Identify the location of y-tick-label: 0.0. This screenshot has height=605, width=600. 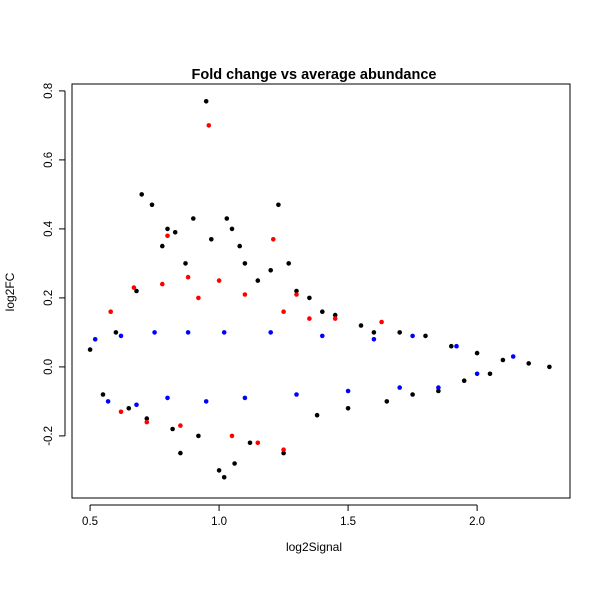
(49, 367).